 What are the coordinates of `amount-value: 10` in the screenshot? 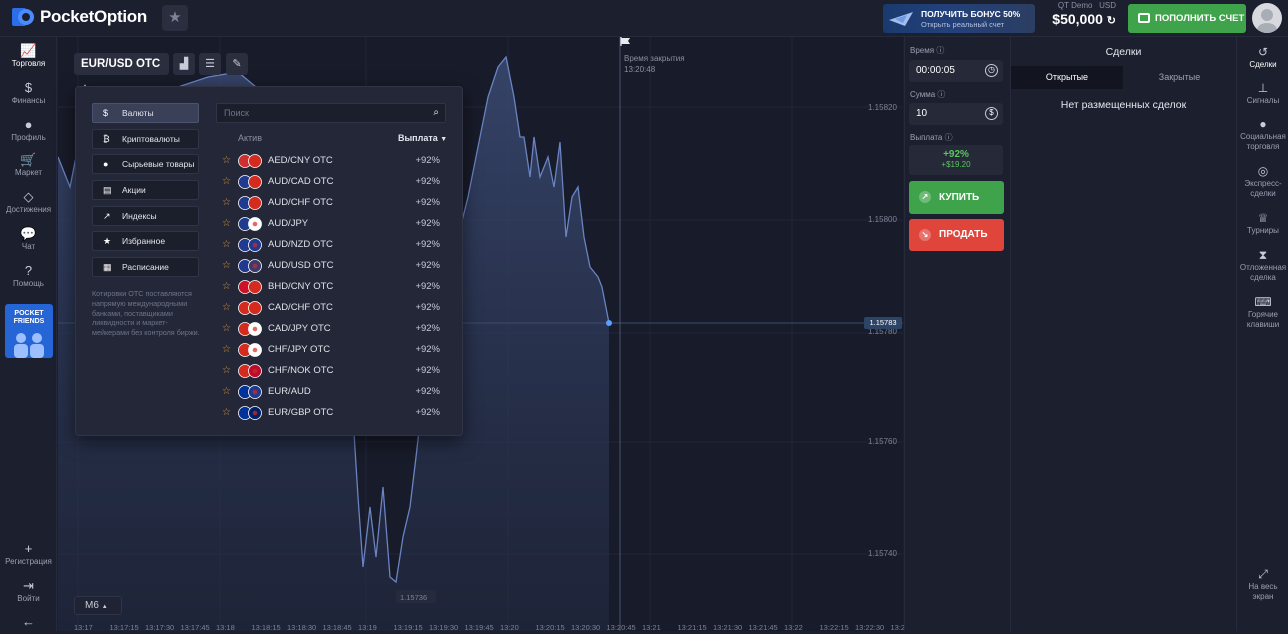 It's located at (922, 113).